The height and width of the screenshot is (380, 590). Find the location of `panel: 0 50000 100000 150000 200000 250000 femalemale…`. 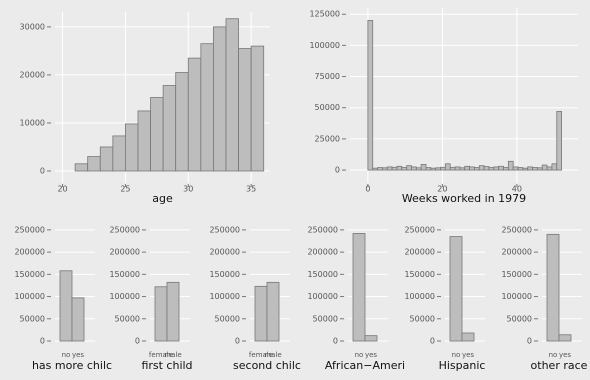

panel: 0 50000 100000 150000 200000 250000 femalemale… is located at coordinates (150, 298).